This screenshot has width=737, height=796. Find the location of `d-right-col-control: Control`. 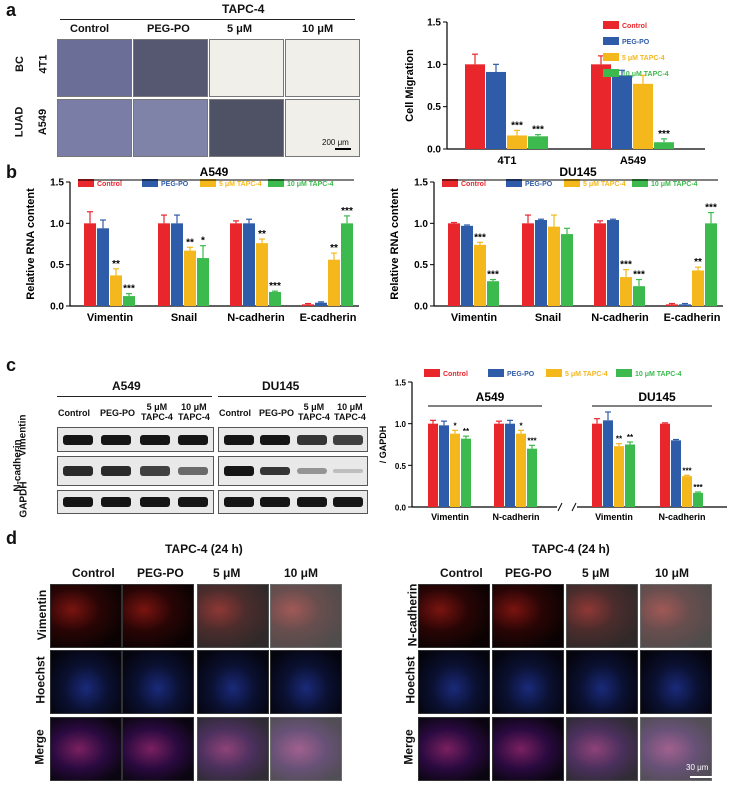

d-right-col-control: Control is located at coordinates (461, 573).